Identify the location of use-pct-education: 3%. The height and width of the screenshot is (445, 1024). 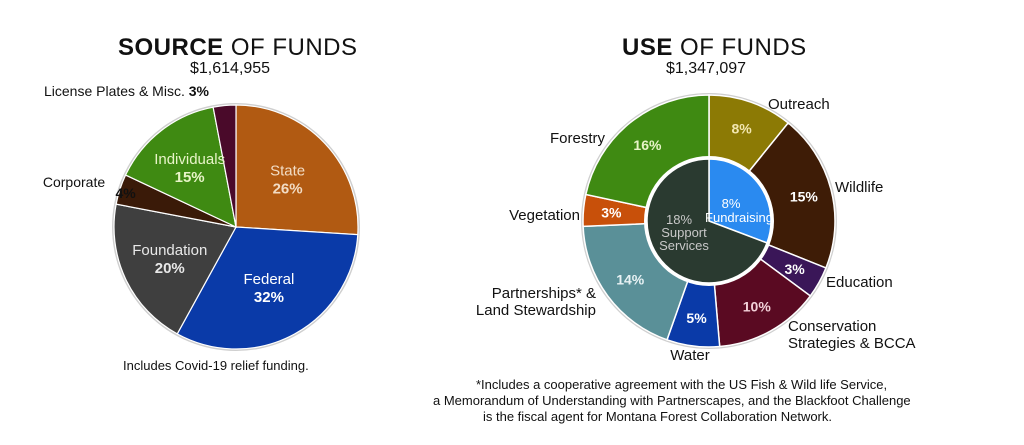
(794, 269).